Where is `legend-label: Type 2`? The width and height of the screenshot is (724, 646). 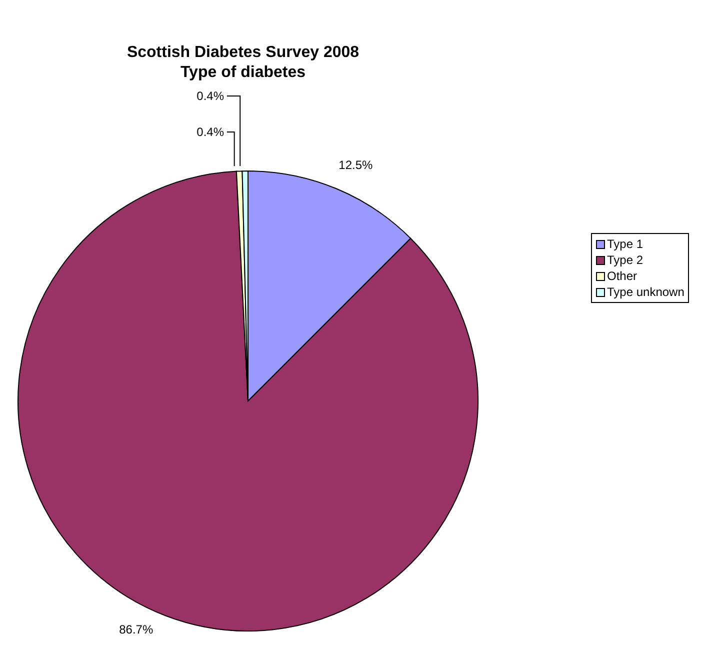 legend-label: Type 2 is located at coordinates (625, 260).